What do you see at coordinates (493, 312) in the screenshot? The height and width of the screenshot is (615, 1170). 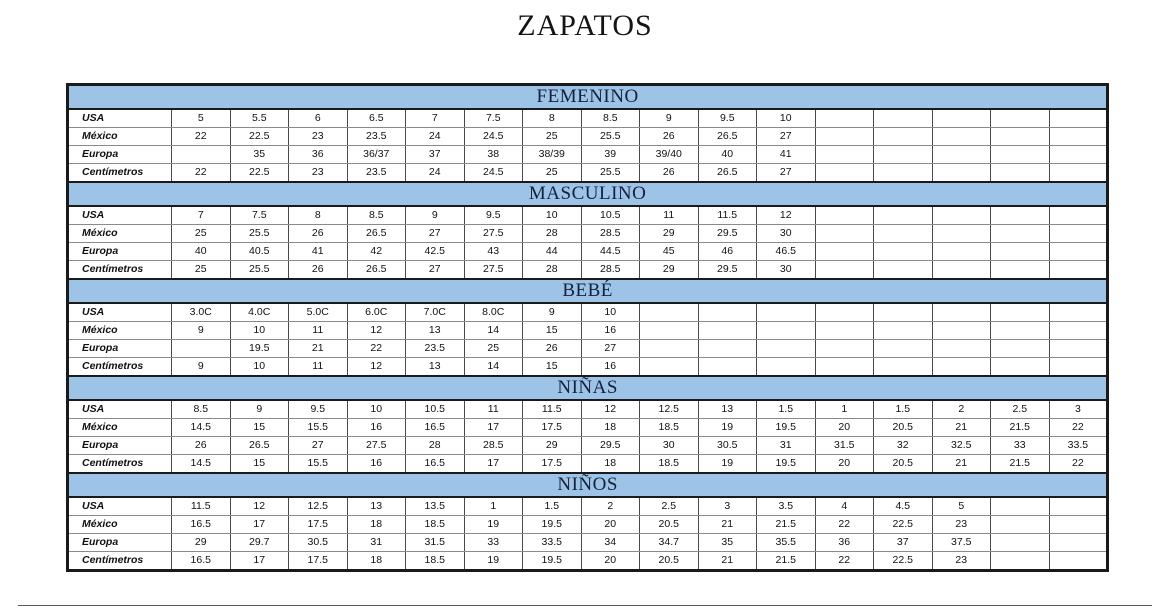 I see `table-cell: 8.0C` at bounding box center [493, 312].